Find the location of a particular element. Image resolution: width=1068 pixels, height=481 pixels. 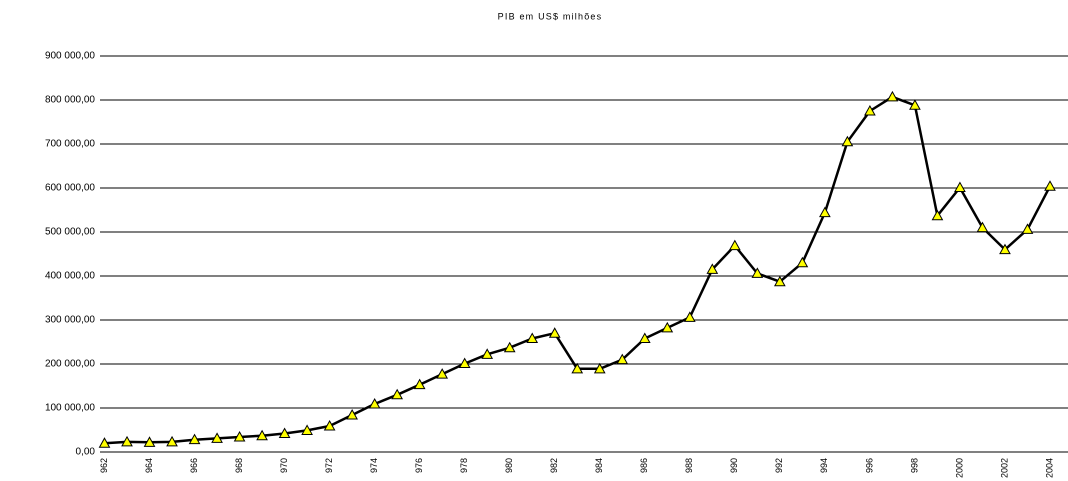

y-tick-label: 300 000,00 is located at coordinates (70, 320).